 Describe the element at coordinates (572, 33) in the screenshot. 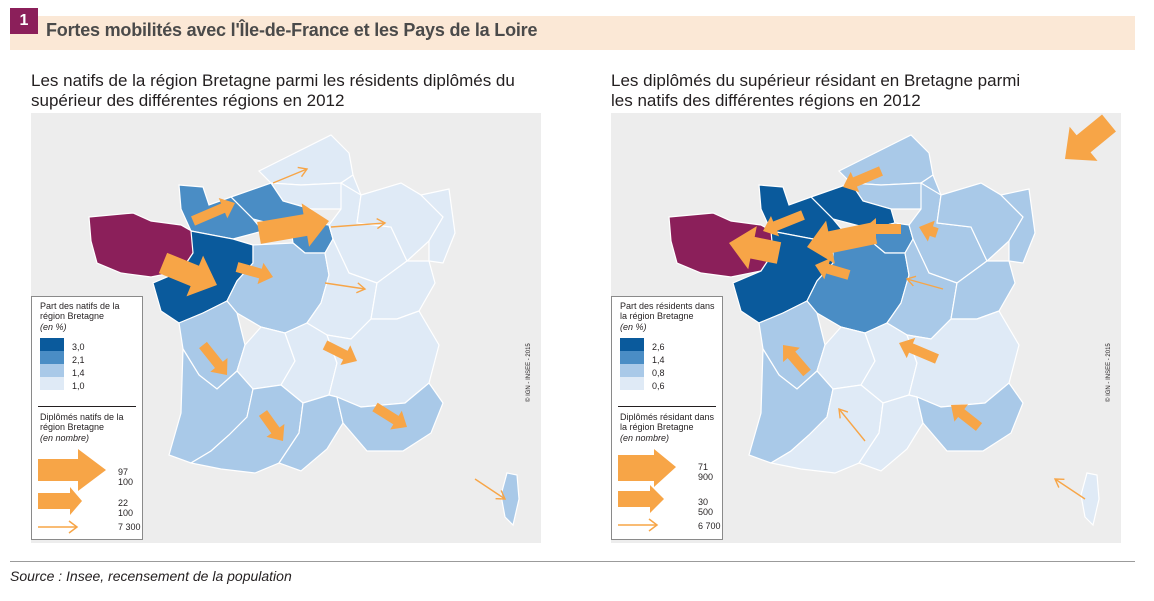

I see `figure-header` at that location.